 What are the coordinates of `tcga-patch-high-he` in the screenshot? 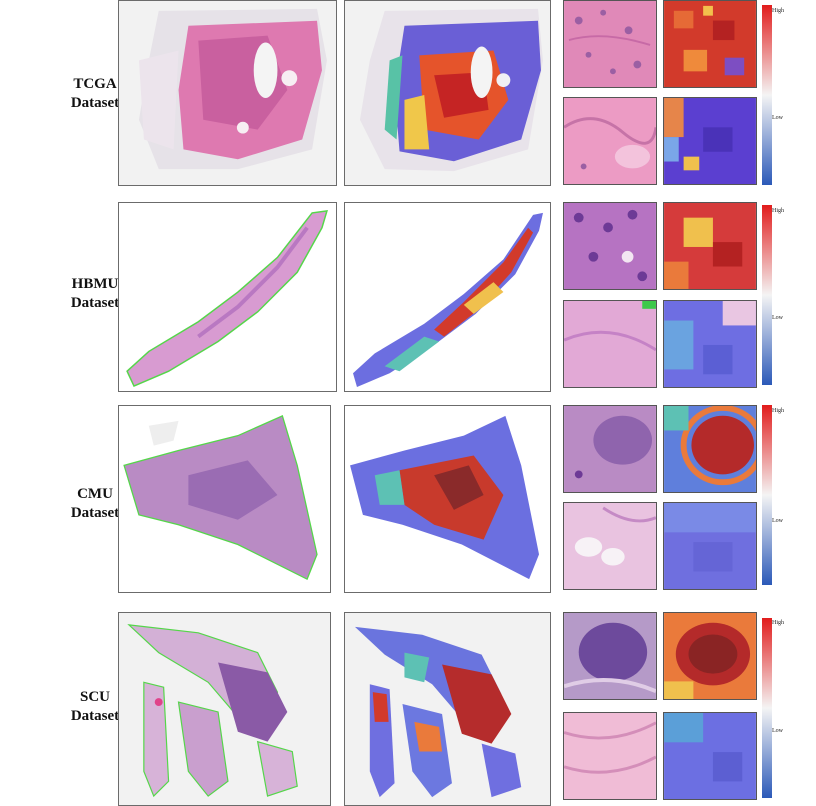 It's located at (610, 44).